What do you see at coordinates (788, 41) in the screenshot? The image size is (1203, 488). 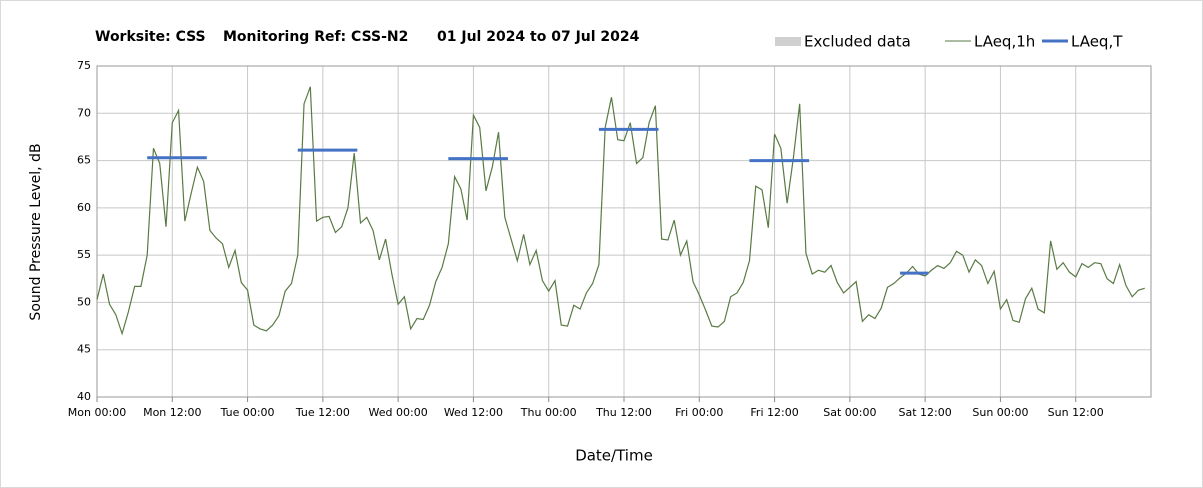 I see `legend-swatch` at bounding box center [788, 41].